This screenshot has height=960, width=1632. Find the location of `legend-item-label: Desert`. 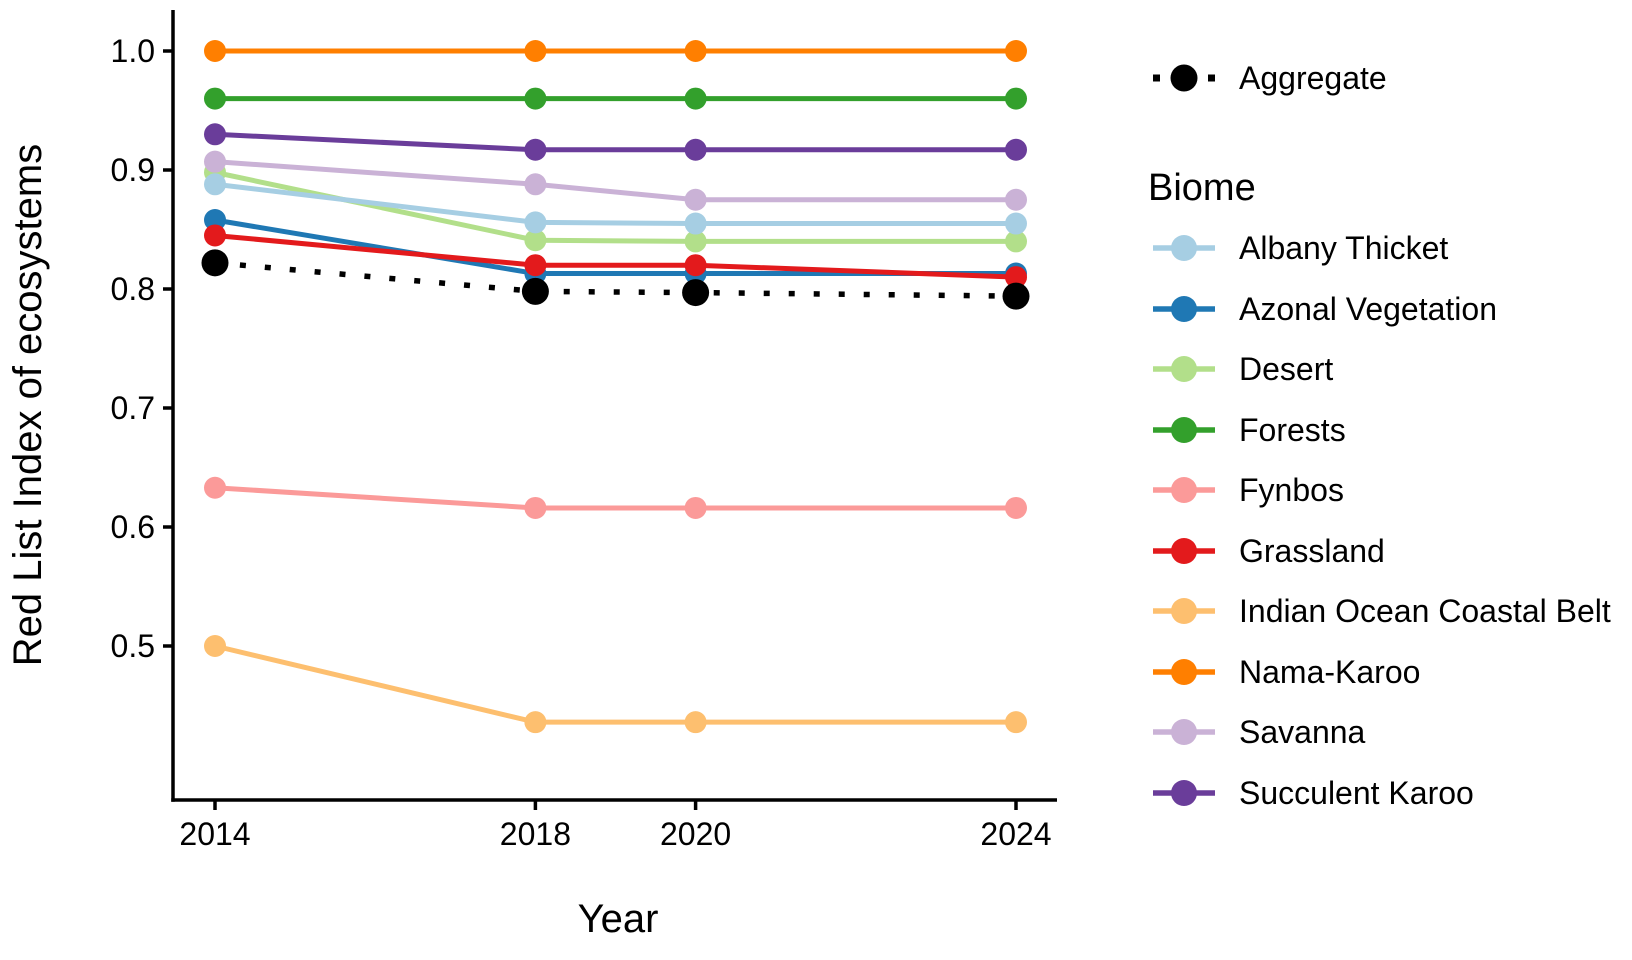

legend-item-label: Desert is located at coordinates (1286, 369).